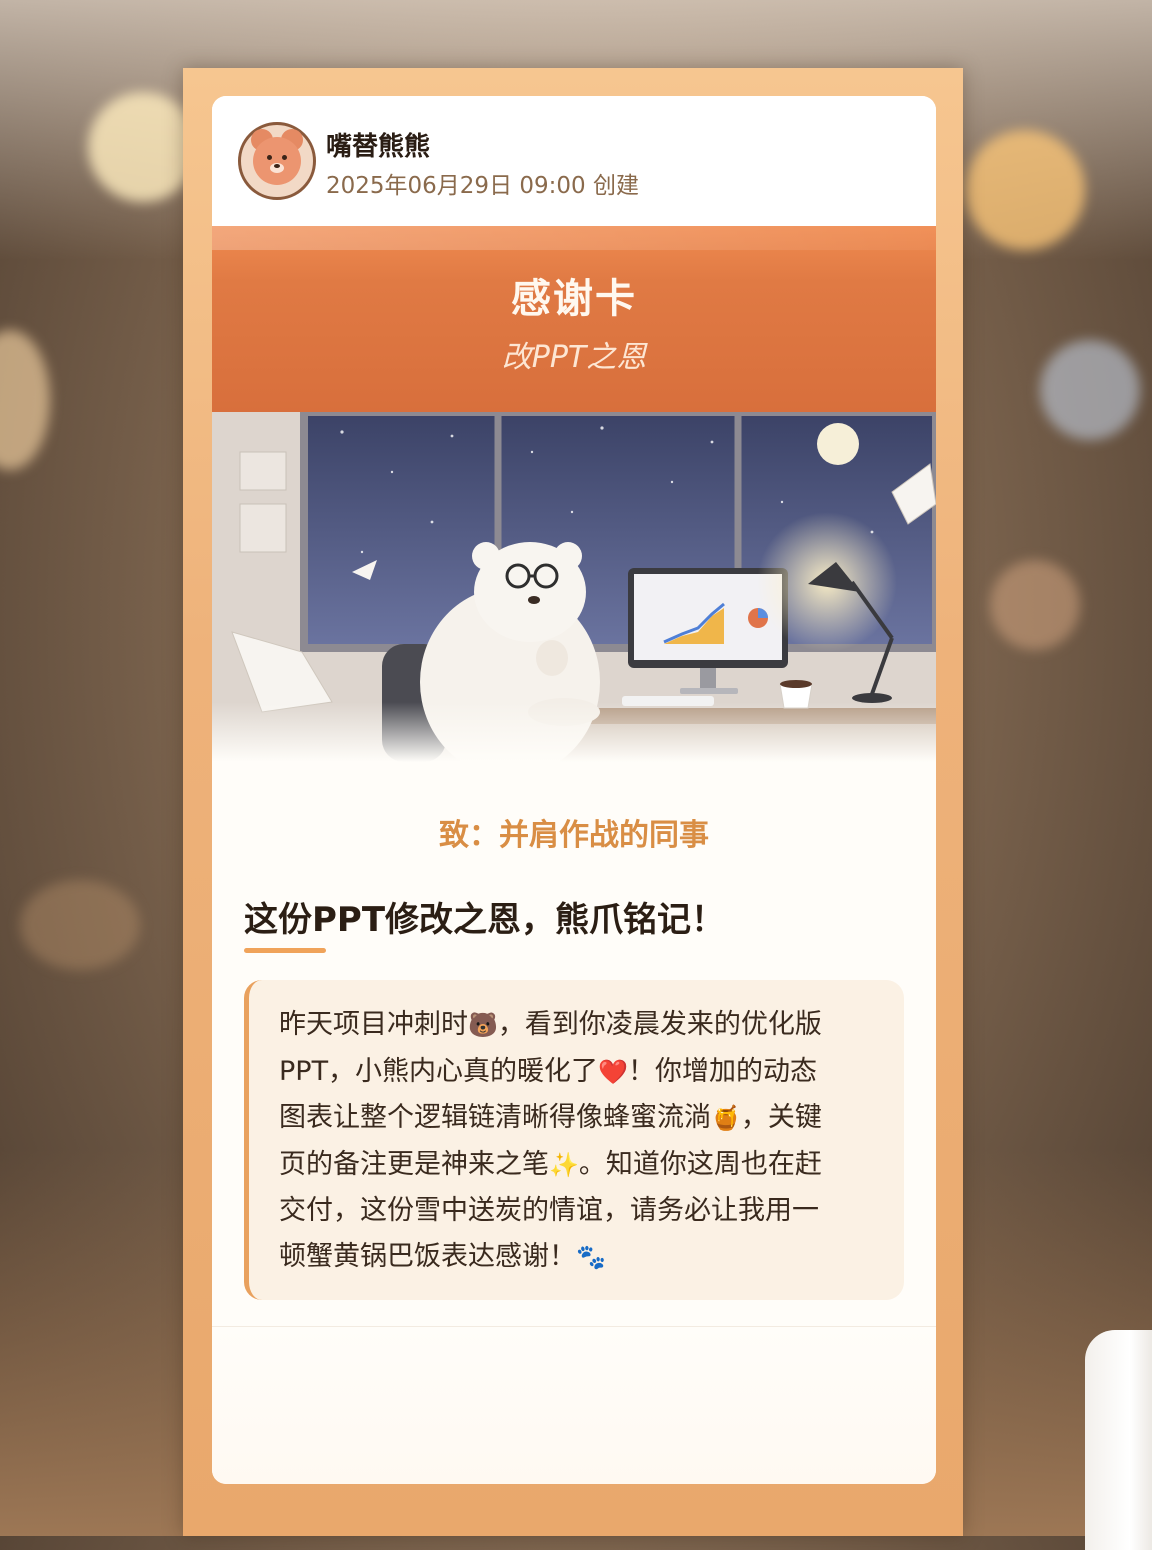 This screenshot has height=1550, width=1152. Describe the element at coordinates (483, 1025) in the screenshot. I see `bear-emoji-icon: 🐻` at that location.